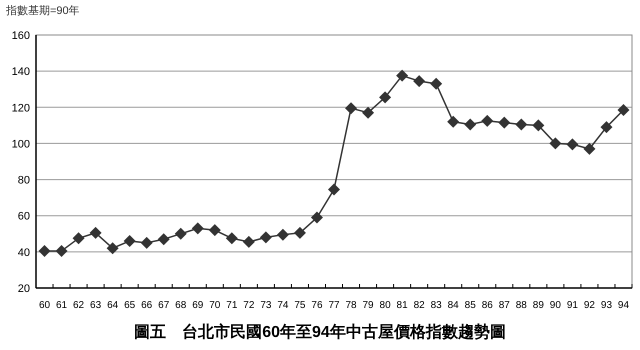  Describe the element at coordinates (24, 252) in the screenshot. I see `y-tick-label: 40` at that location.